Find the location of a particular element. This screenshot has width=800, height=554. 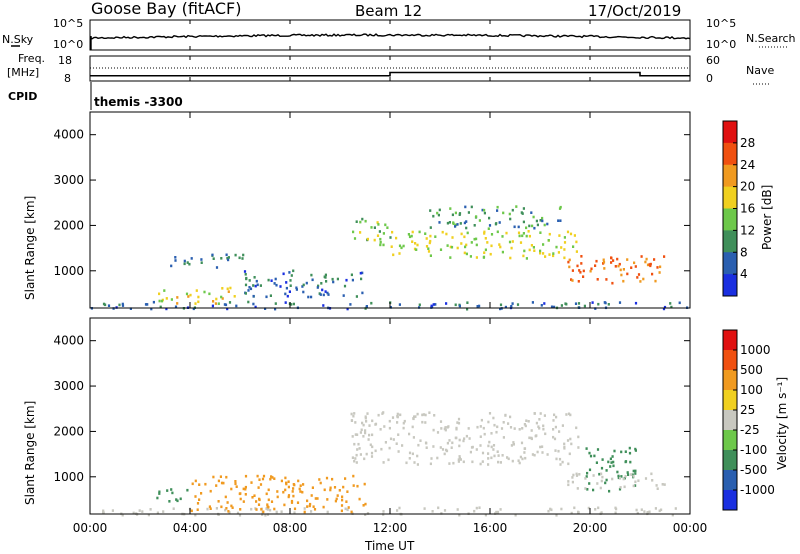

nave-tick-bottom: 0 is located at coordinates (709, 78).